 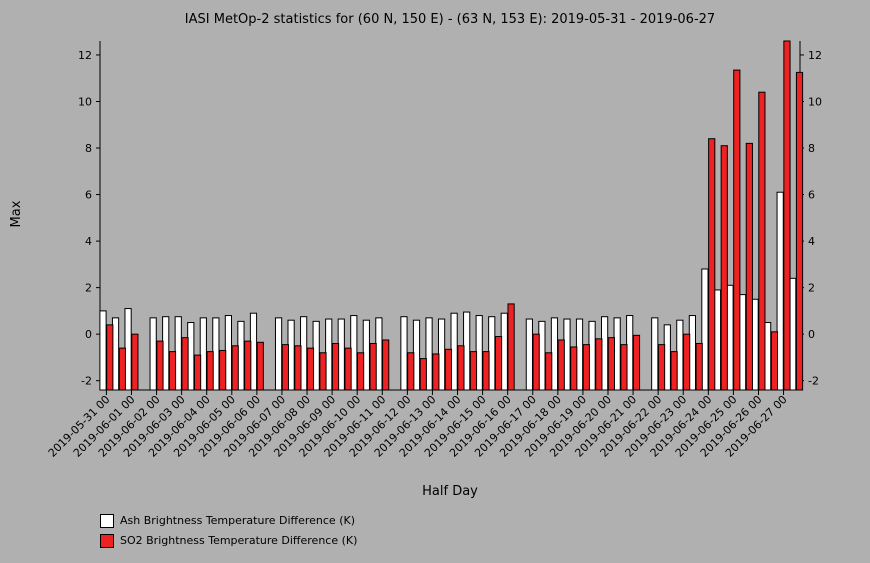 What do you see at coordinates (86, 381) in the screenshot?
I see `y-tick-label-left: -2` at bounding box center [86, 381].